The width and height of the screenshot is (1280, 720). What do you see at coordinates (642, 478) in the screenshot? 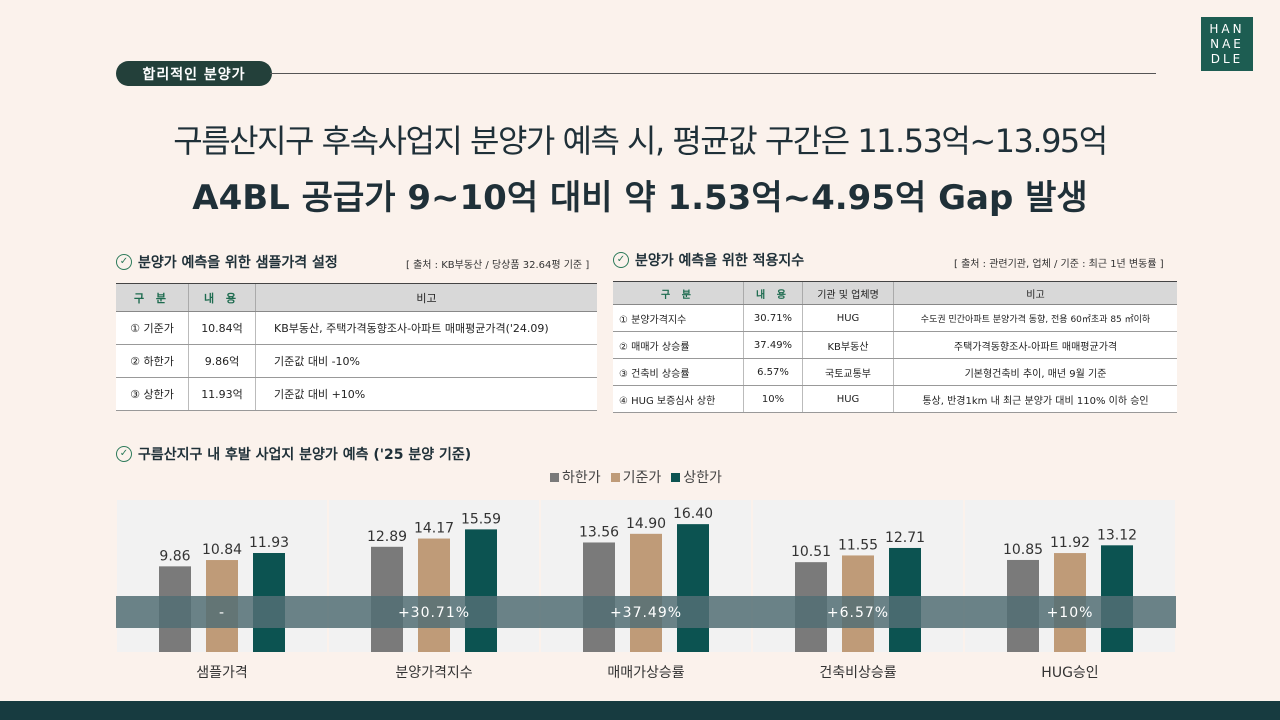
I see `legend-label: 기준가` at bounding box center [642, 478].